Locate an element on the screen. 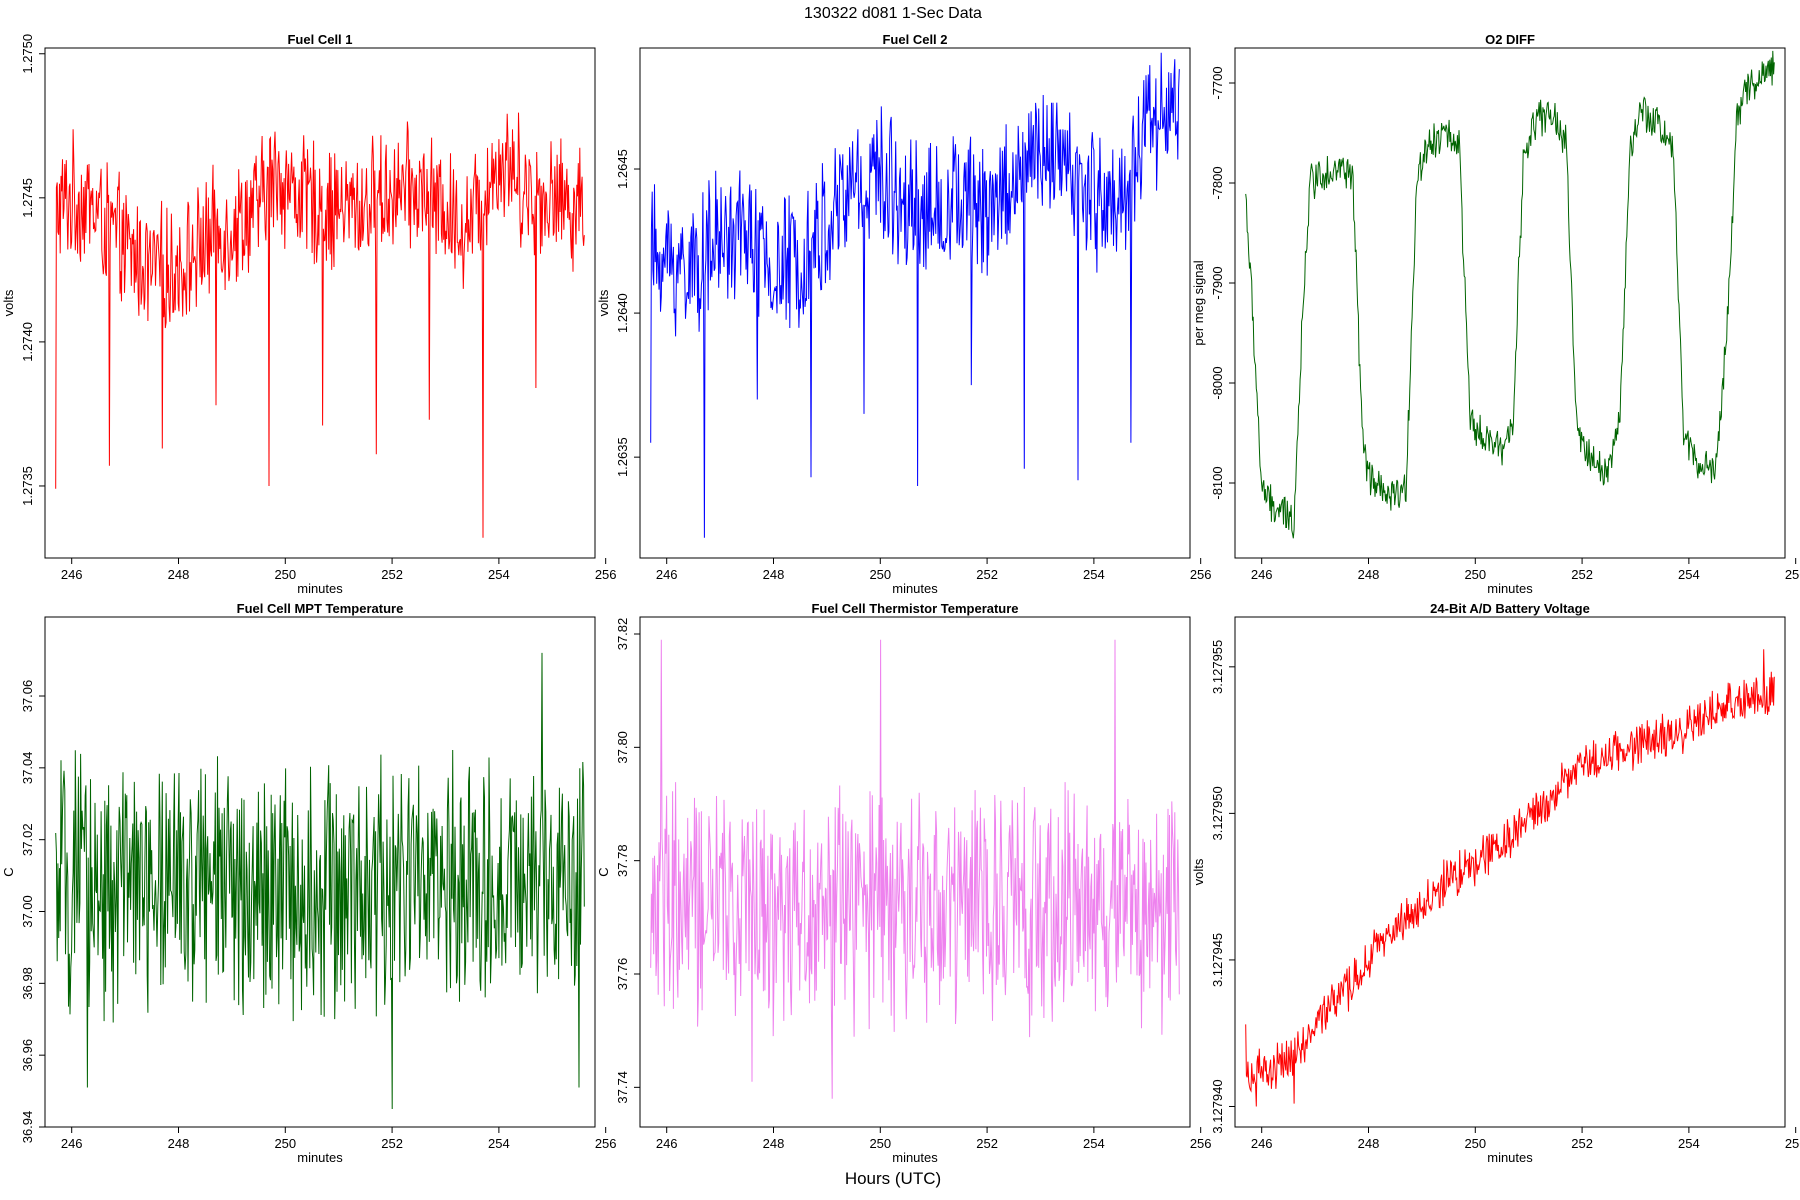 This screenshot has width=1800, height=1200. y-tick-label: 37.76 is located at coordinates (622, 974).